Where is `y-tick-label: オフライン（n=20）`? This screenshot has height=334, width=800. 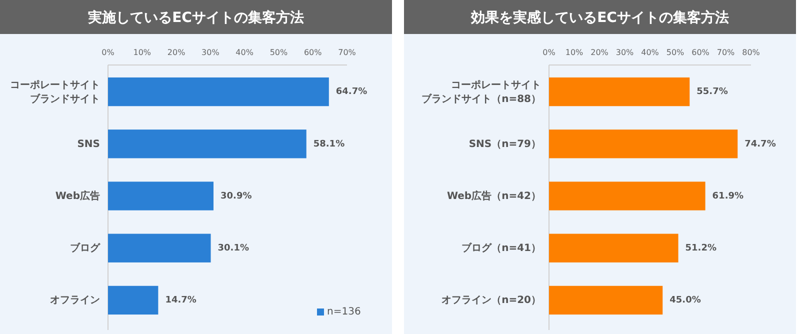
y-tick-label: オフライン（n=20） is located at coordinates (491, 300).